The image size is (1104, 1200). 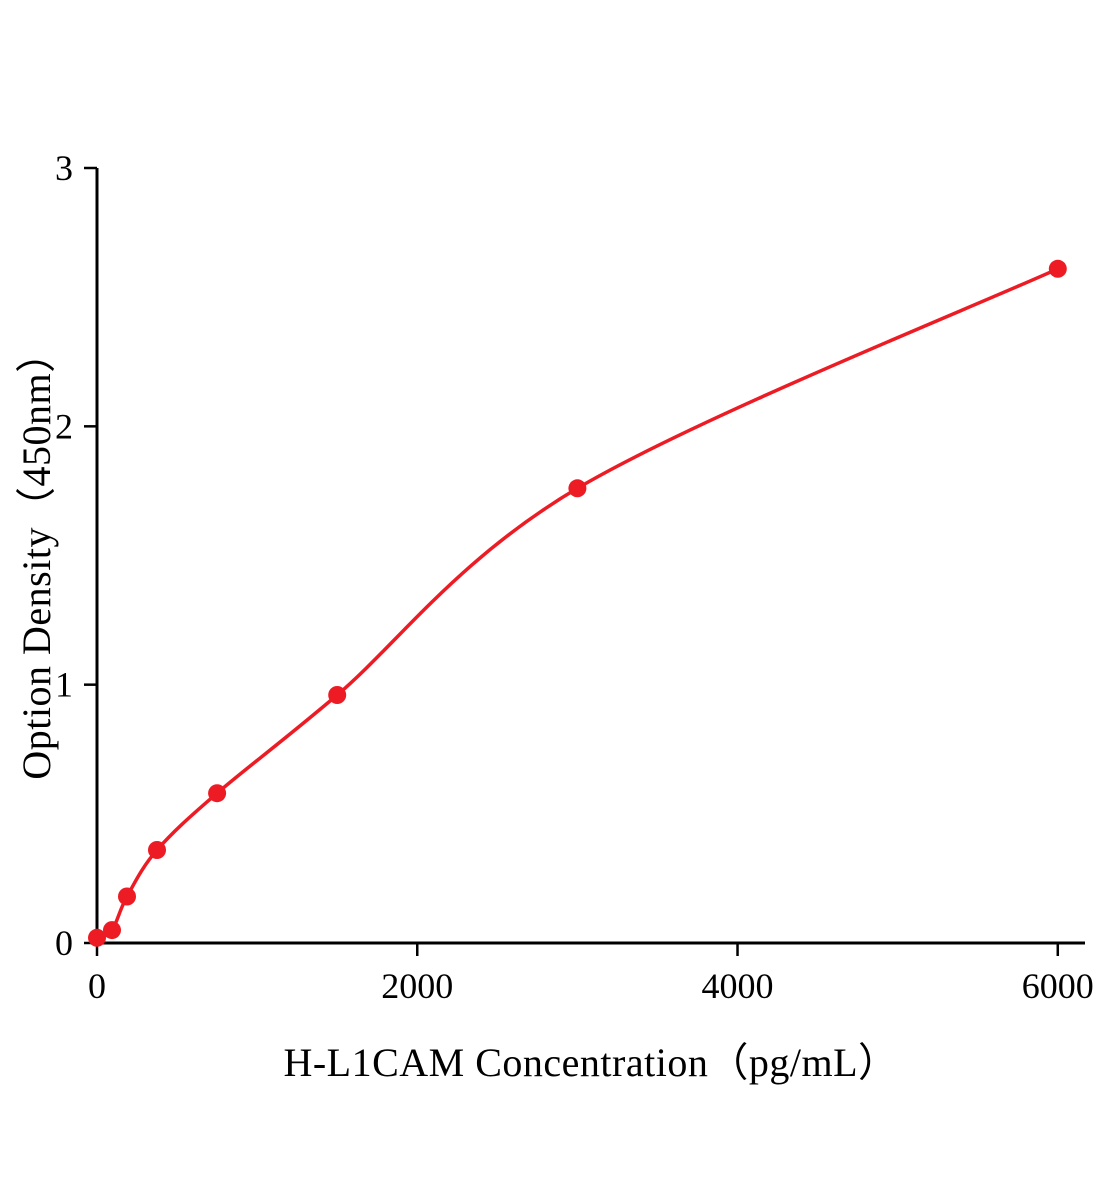 I want to click on x-tick-label: 0, so click(x=97, y=986).